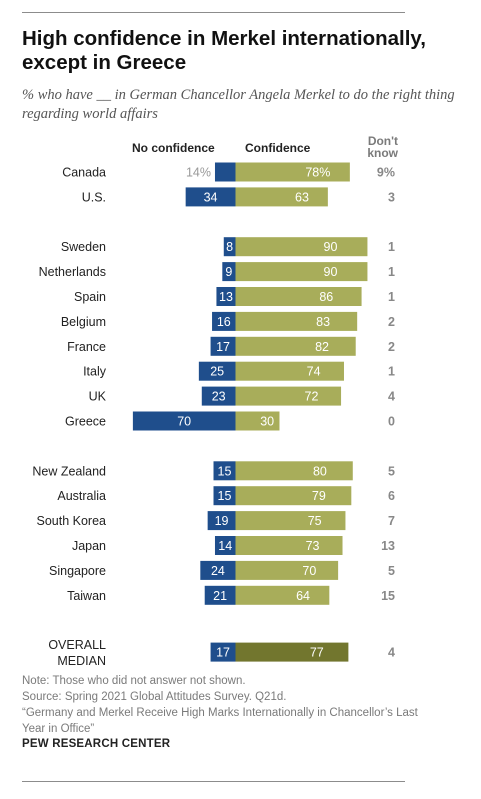 The image size is (481, 799). Describe the element at coordinates (83, 322) in the screenshot. I see `row-label-belgium: Belgium` at that location.